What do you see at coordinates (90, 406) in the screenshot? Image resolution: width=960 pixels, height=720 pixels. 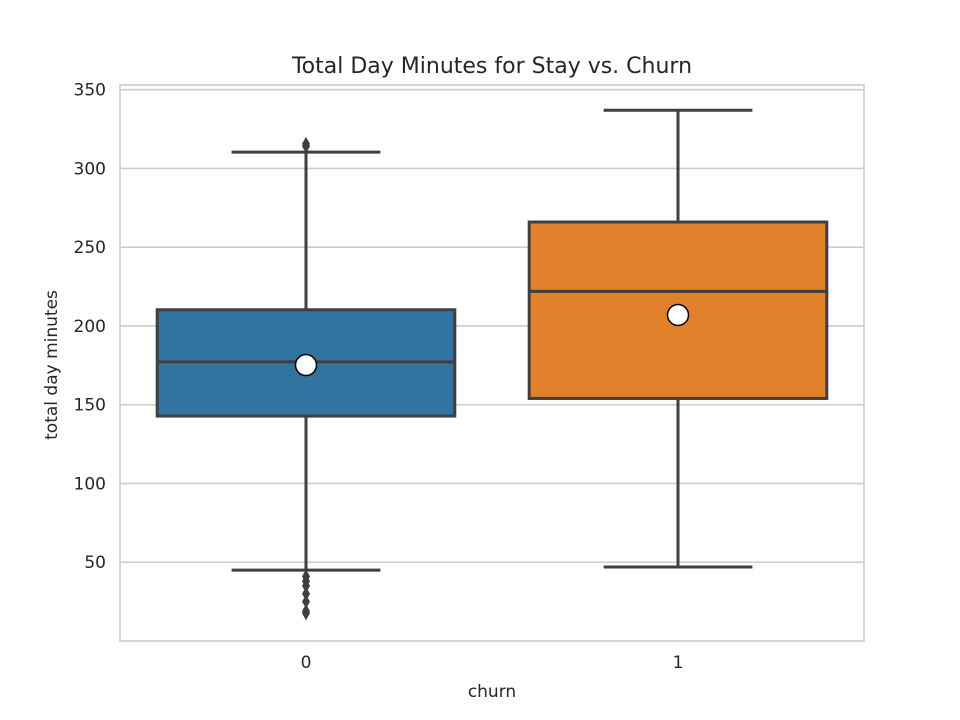 I see `y-tick-label: 150` at bounding box center [90, 406].